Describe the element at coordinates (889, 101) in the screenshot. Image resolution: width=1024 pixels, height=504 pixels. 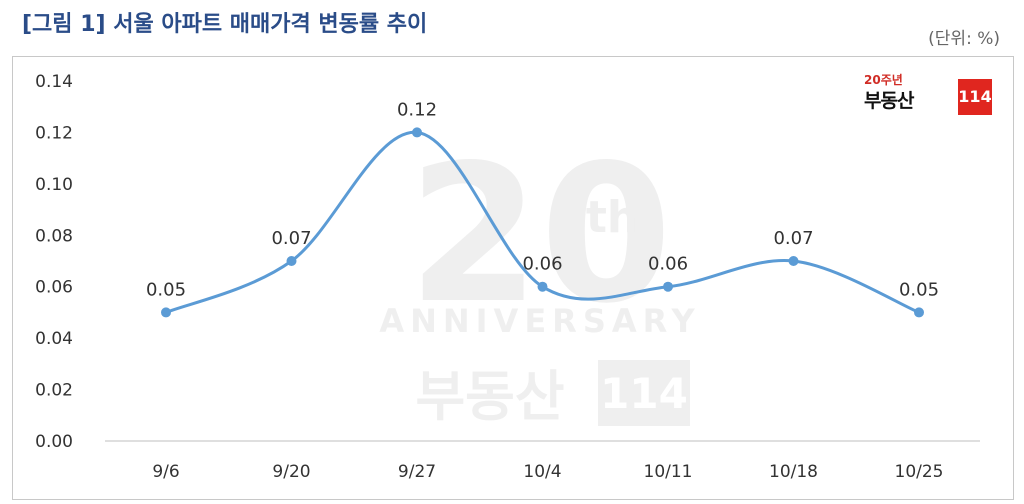
I see `logo-brand-text: 부동산` at that location.